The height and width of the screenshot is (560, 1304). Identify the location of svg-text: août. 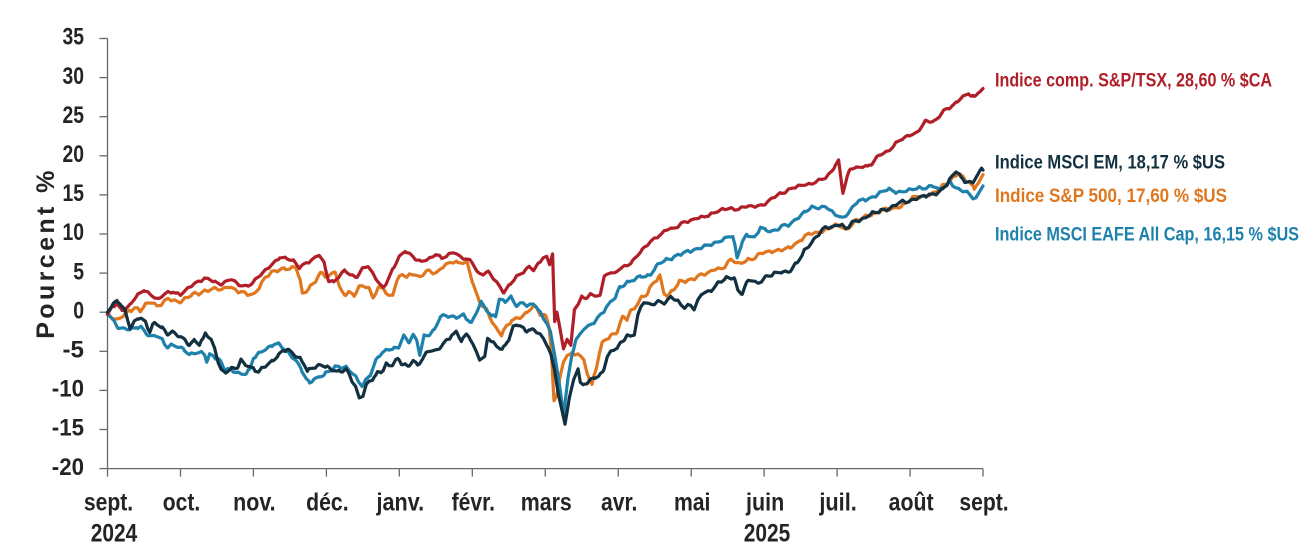
(912, 503).